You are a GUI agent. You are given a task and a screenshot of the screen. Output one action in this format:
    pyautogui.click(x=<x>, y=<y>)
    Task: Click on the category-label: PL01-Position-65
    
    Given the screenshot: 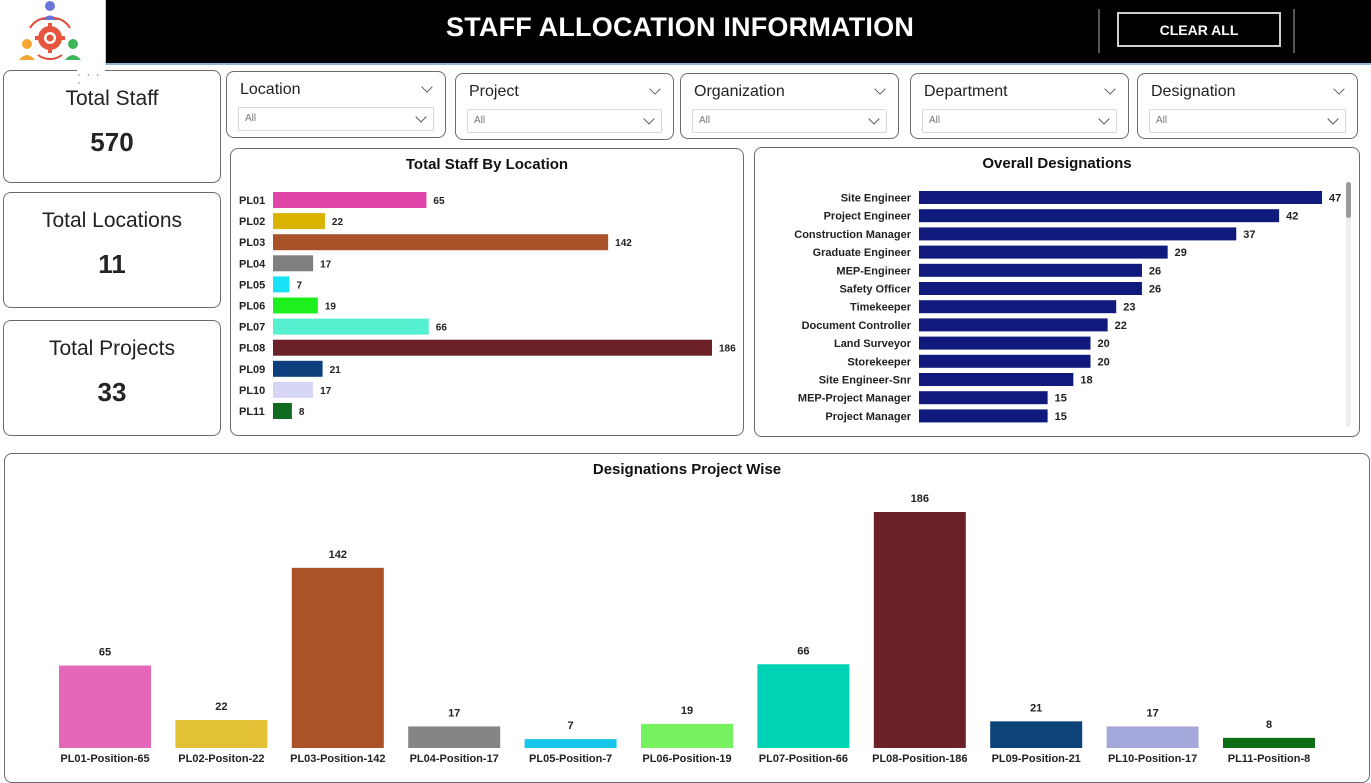 What is the action you would take?
    pyautogui.click(x=104, y=759)
    